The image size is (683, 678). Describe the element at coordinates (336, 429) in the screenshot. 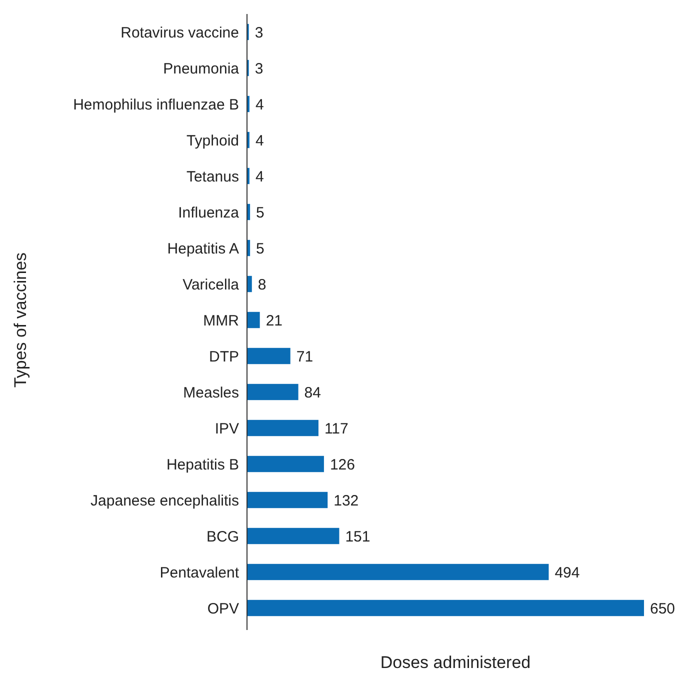

I see `data-label: 117` at that location.